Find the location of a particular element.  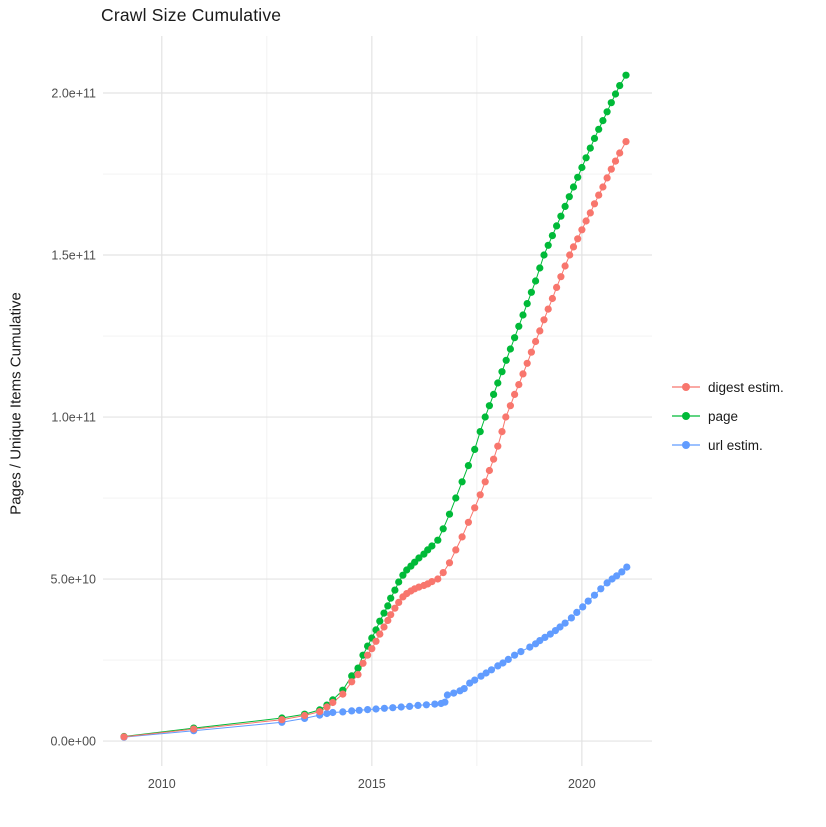

x-axis-tick-labels: 2010 2015 2020 is located at coordinates (372, 784).